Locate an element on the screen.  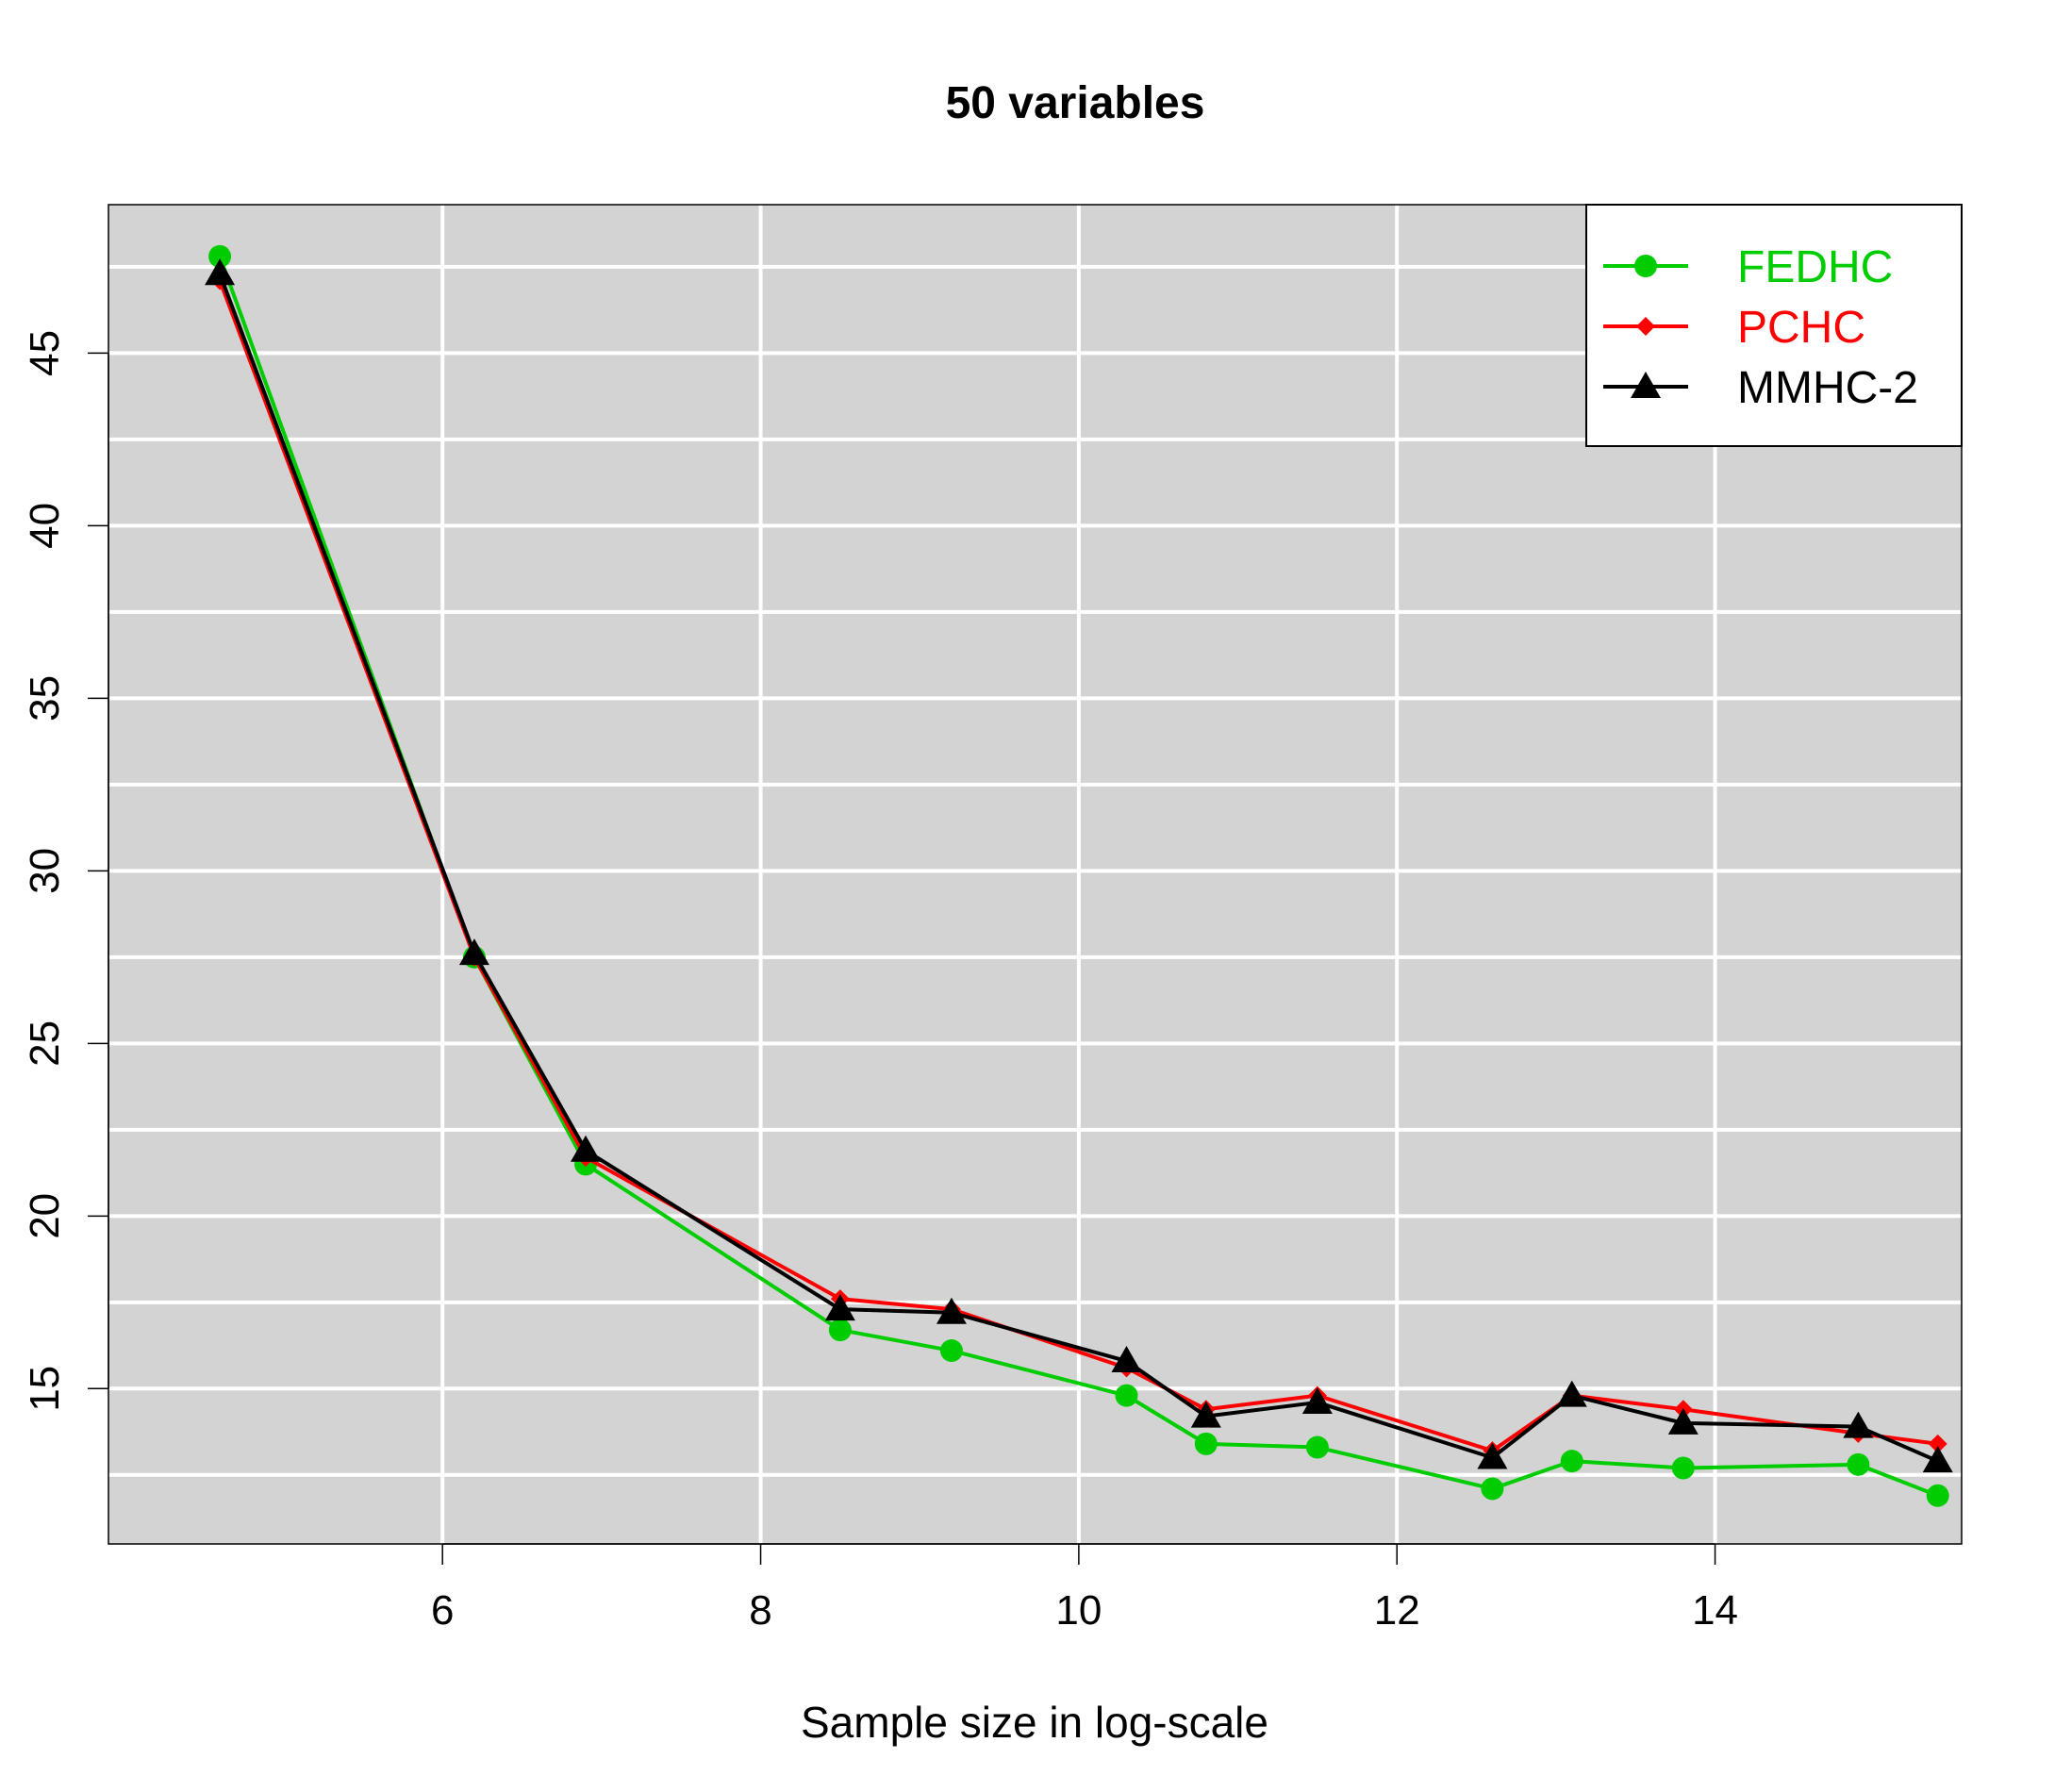
y-axis: 15 20 25 30 35 40 45 is located at coordinates (65, 871).